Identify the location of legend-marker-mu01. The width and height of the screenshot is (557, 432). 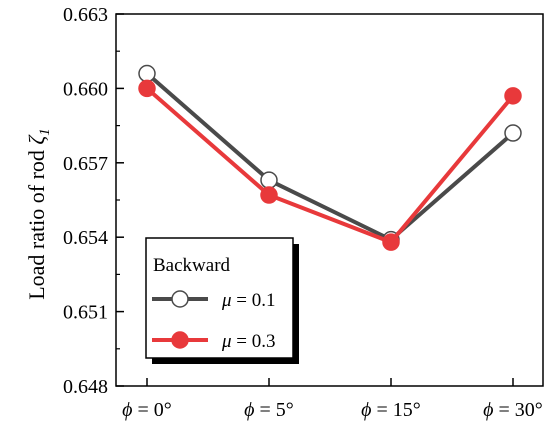
(180, 299).